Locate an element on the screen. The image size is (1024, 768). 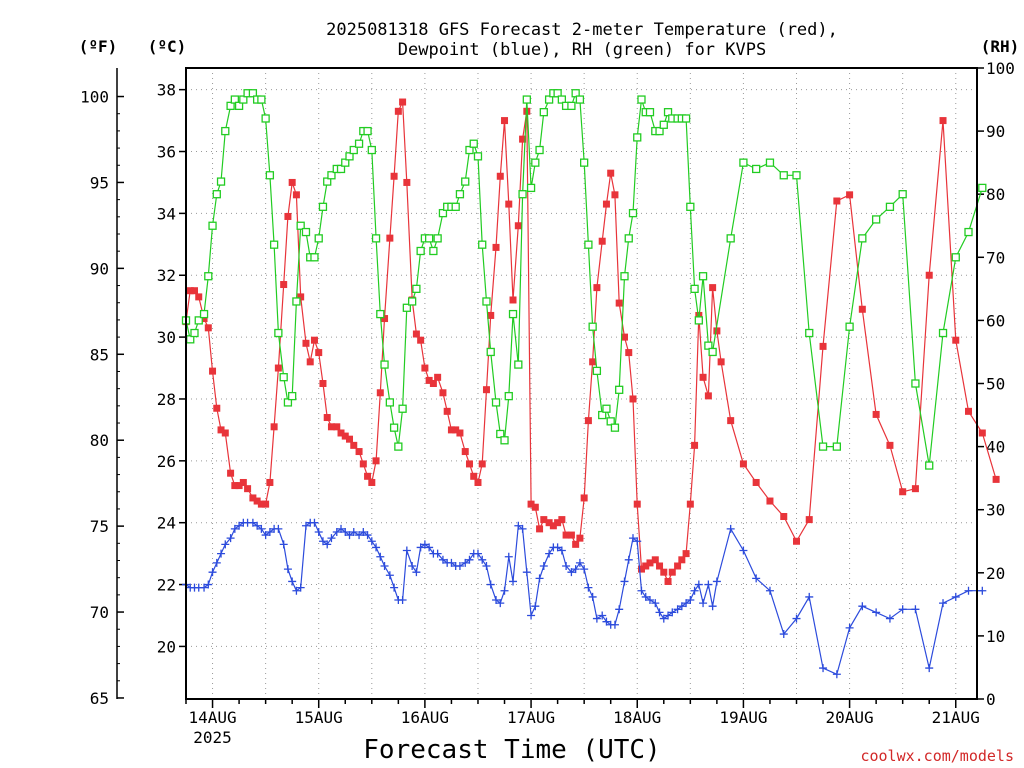
celsius-tick-label: 26 is located at coordinates (166, 461).